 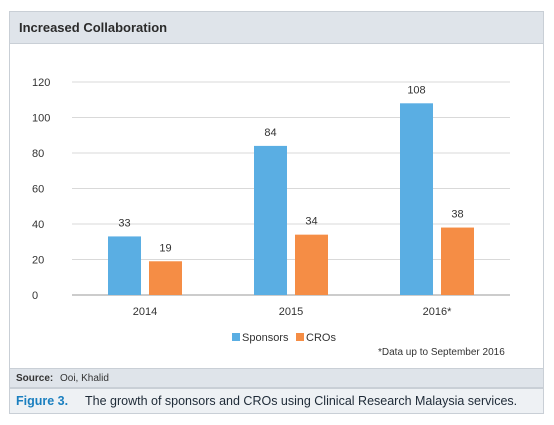 I want to click on figure-title: Increased Collaboration, so click(x=93, y=27).